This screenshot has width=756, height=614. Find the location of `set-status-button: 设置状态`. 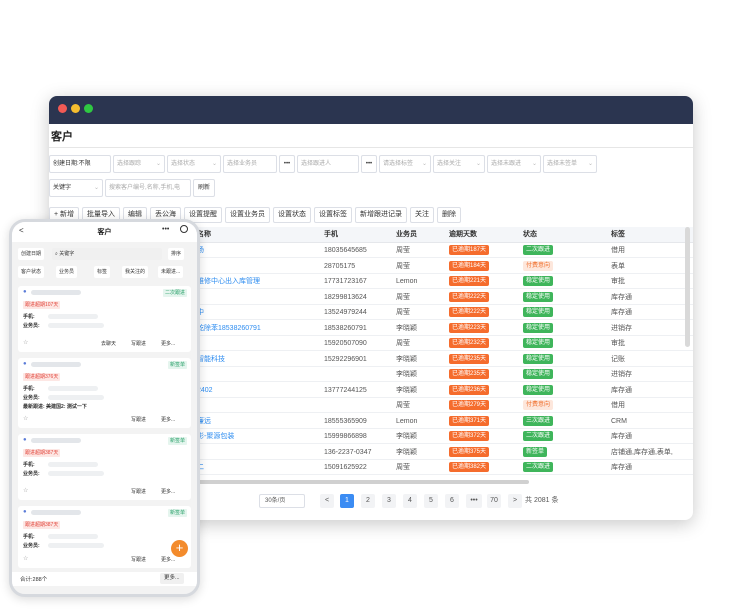

set-status-button: 设置状态 is located at coordinates (292, 215).